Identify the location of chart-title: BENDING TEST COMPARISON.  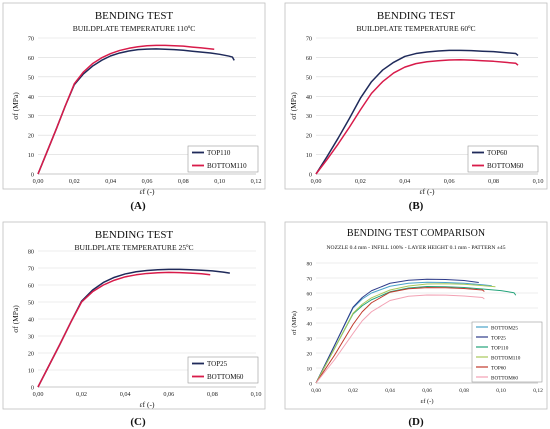
(416, 233).